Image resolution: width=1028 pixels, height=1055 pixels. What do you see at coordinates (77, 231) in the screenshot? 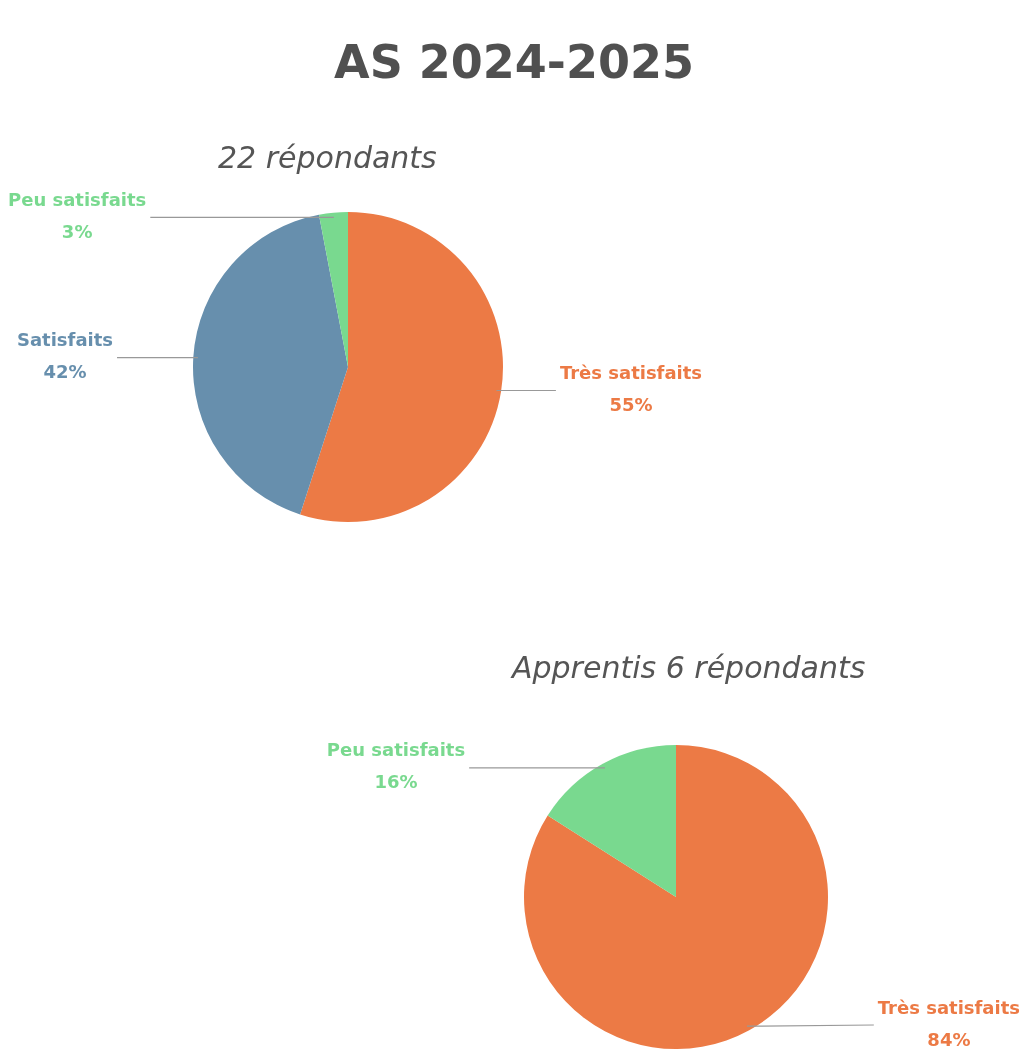
I see `data-label: 3%` at bounding box center [77, 231].